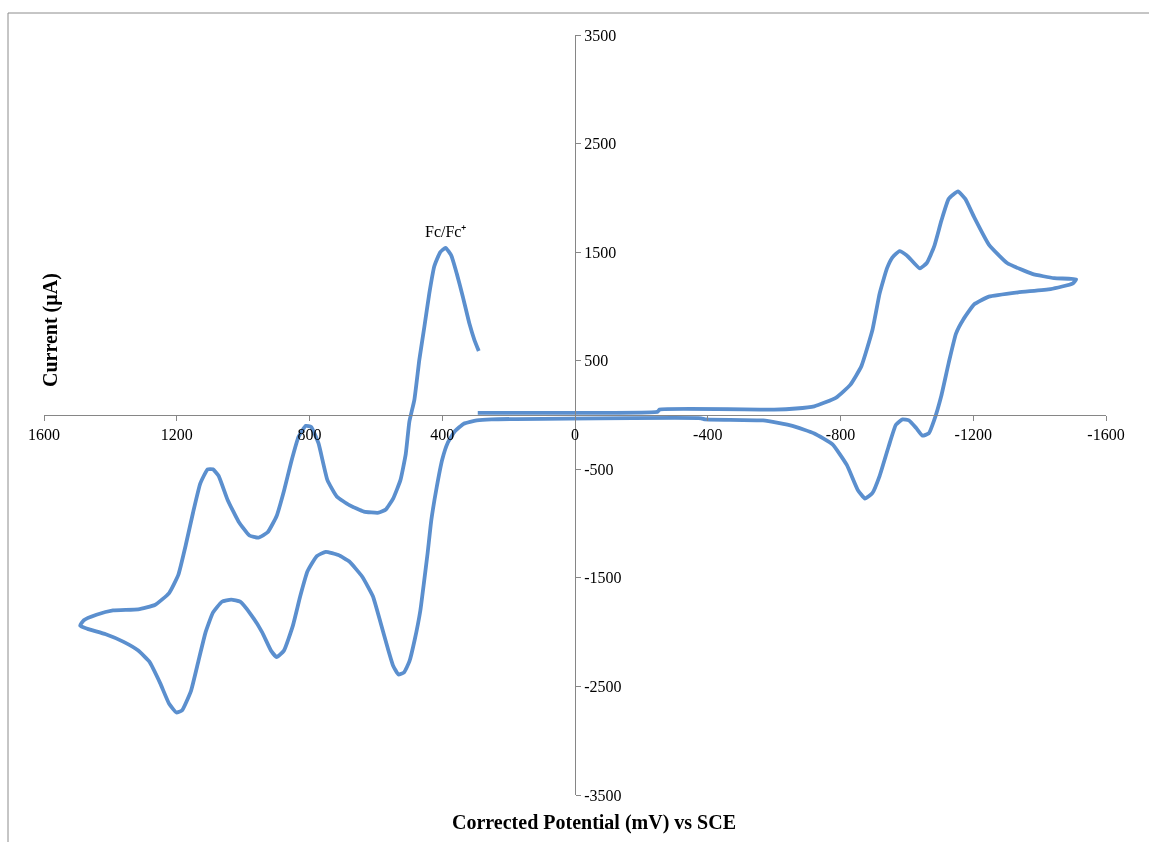  Describe the element at coordinates (596, 361) in the screenshot. I see `y-tick-label: 500` at that location.